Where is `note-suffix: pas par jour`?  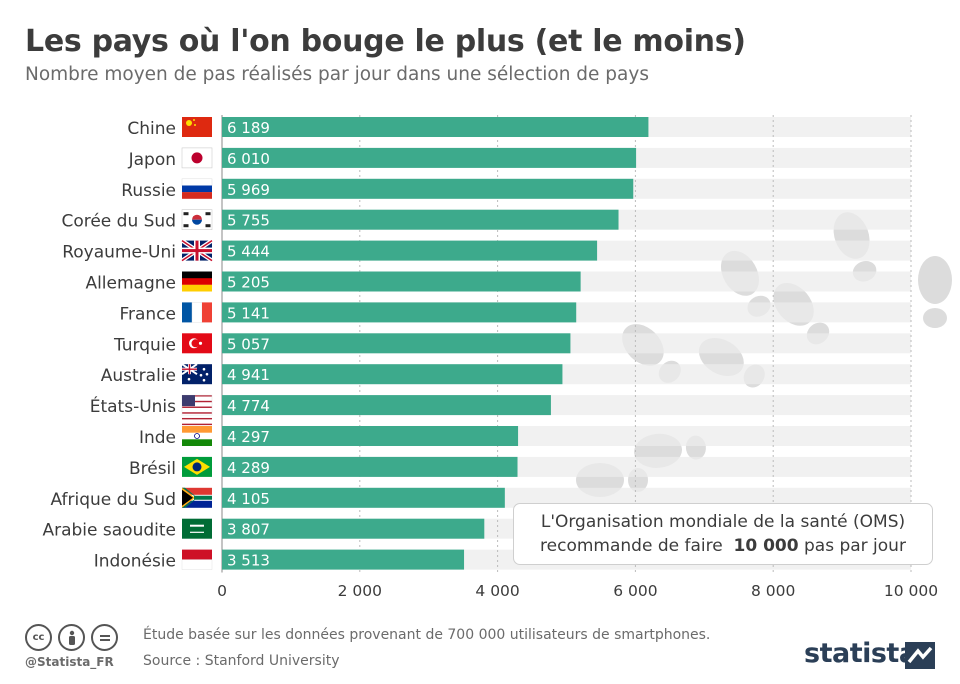 note-suffix: pas par jour is located at coordinates (854, 546).